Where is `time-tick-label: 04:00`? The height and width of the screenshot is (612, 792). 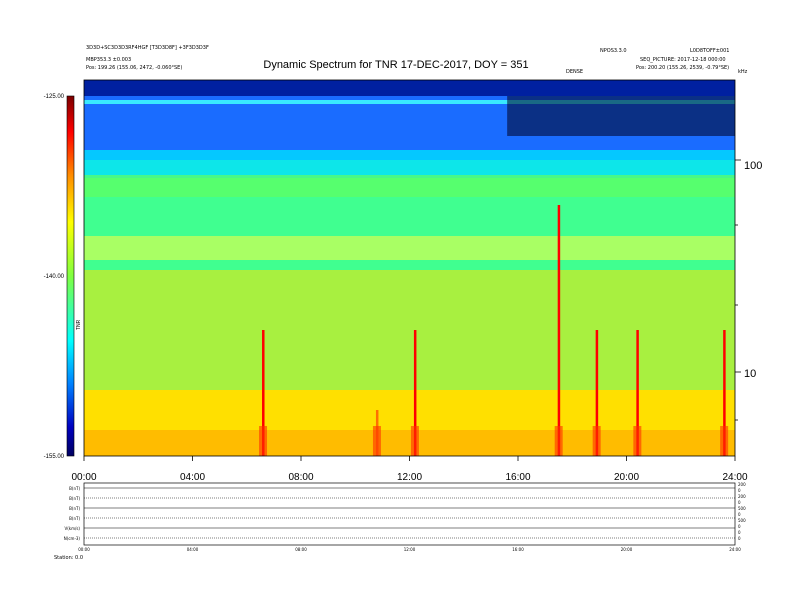 time-tick-label: 04:00 is located at coordinates (192, 477).